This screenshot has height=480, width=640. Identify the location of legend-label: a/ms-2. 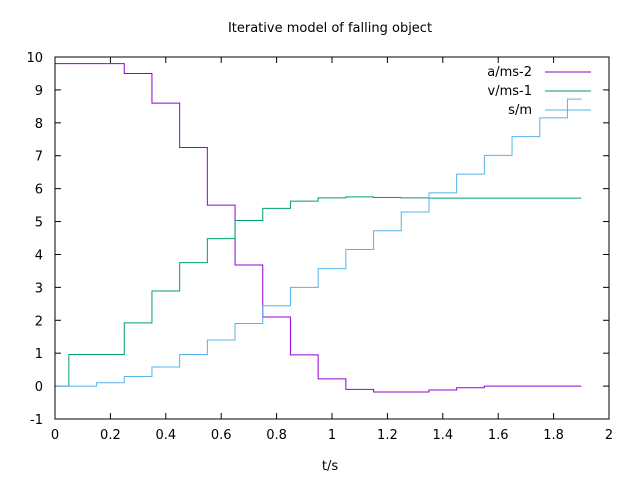
(509, 72).